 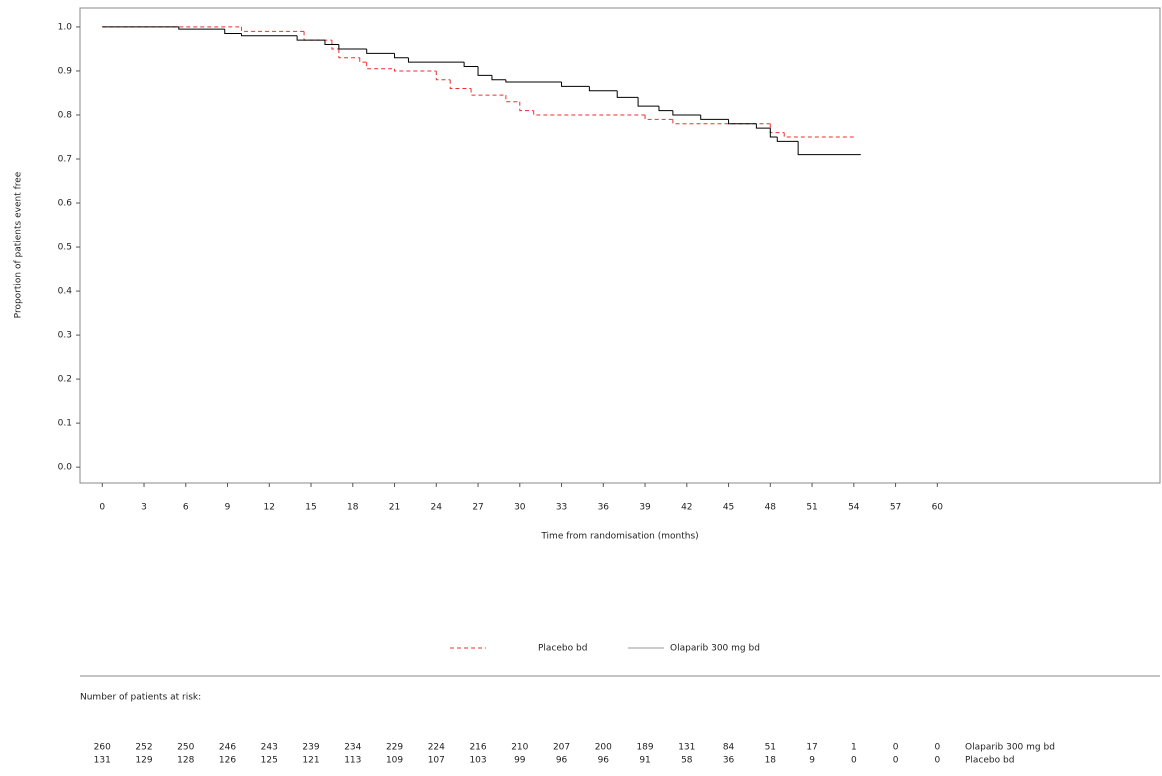 I want to click on x-tick-label: 24, so click(x=437, y=508).